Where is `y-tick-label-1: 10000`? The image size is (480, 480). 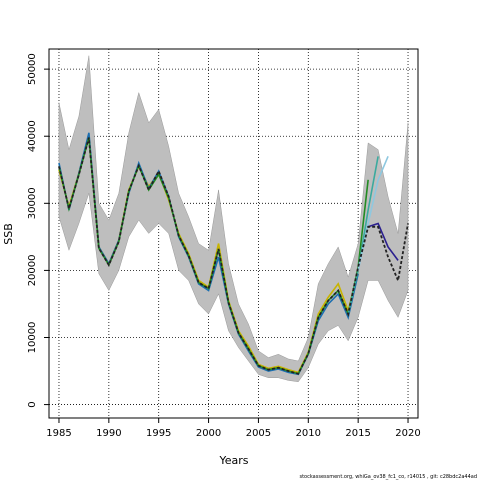 y-tick-label-1: 10000 is located at coordinates (32, 338).